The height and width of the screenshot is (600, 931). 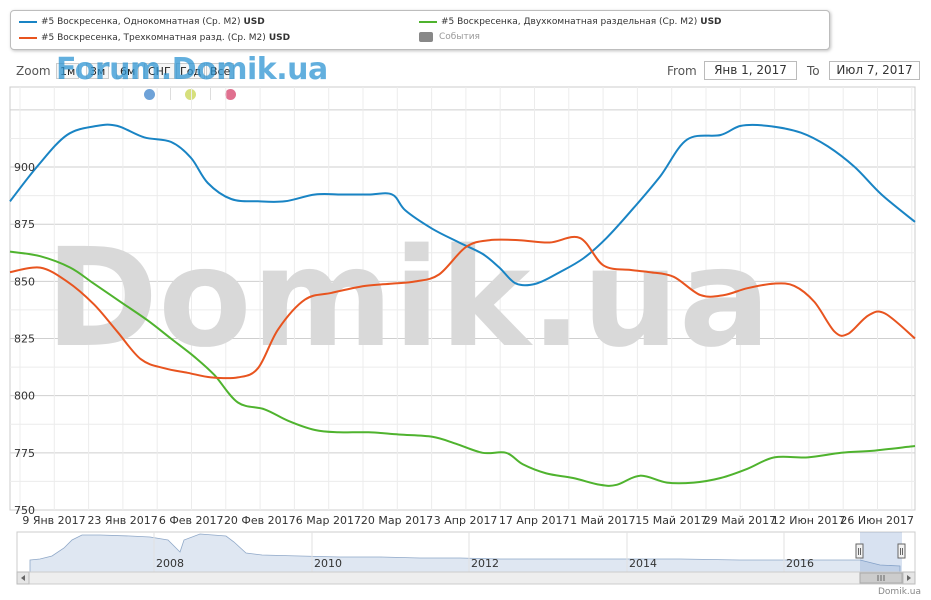 I want to click on events-icon, so click(x=426, y=37).